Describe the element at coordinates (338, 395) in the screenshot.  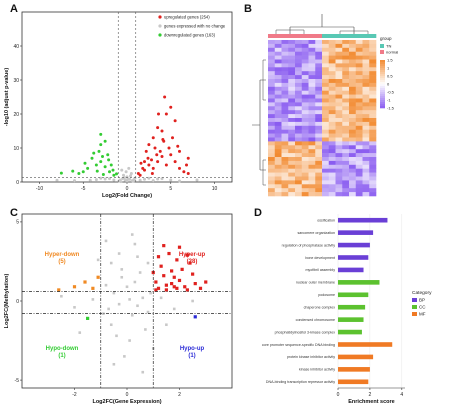
I see `panel-d-xtick-label-0: 0` at that location.